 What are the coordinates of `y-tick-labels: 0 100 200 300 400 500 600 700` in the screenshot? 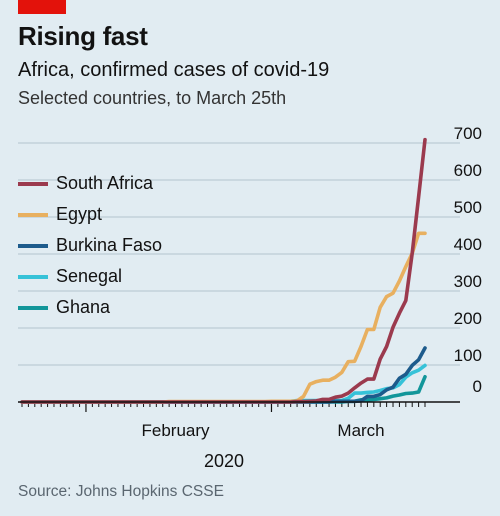 It's located at (468, 260).